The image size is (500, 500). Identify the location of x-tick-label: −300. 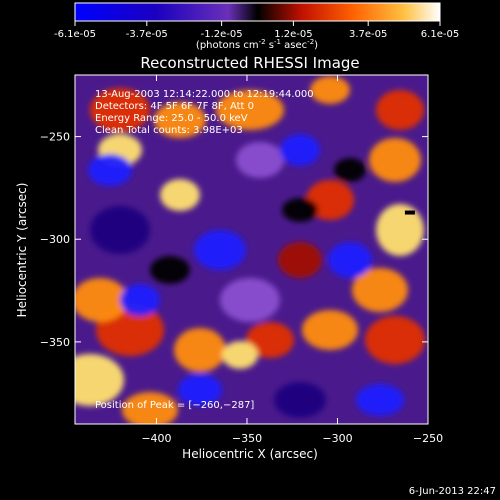
(337, 438).